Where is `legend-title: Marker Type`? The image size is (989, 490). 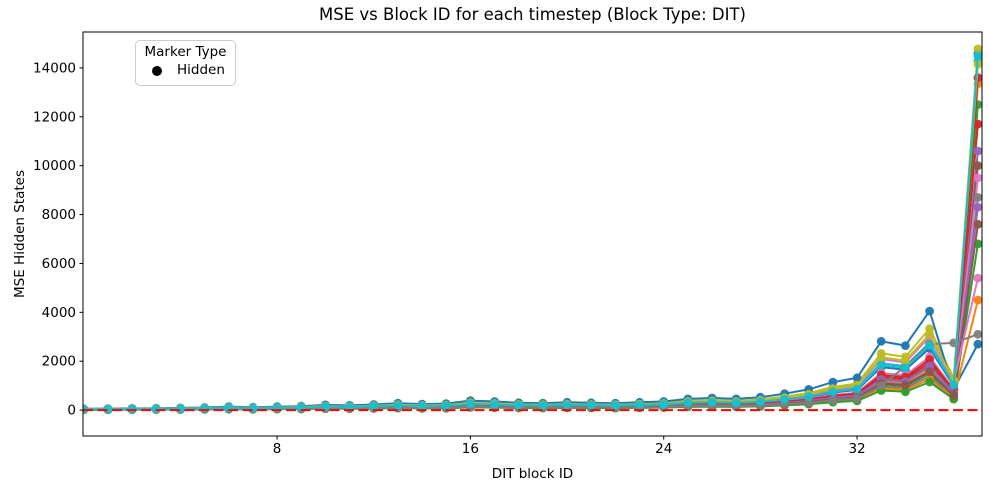
legend-title: Marker Type is located at coordinates (185, 52).